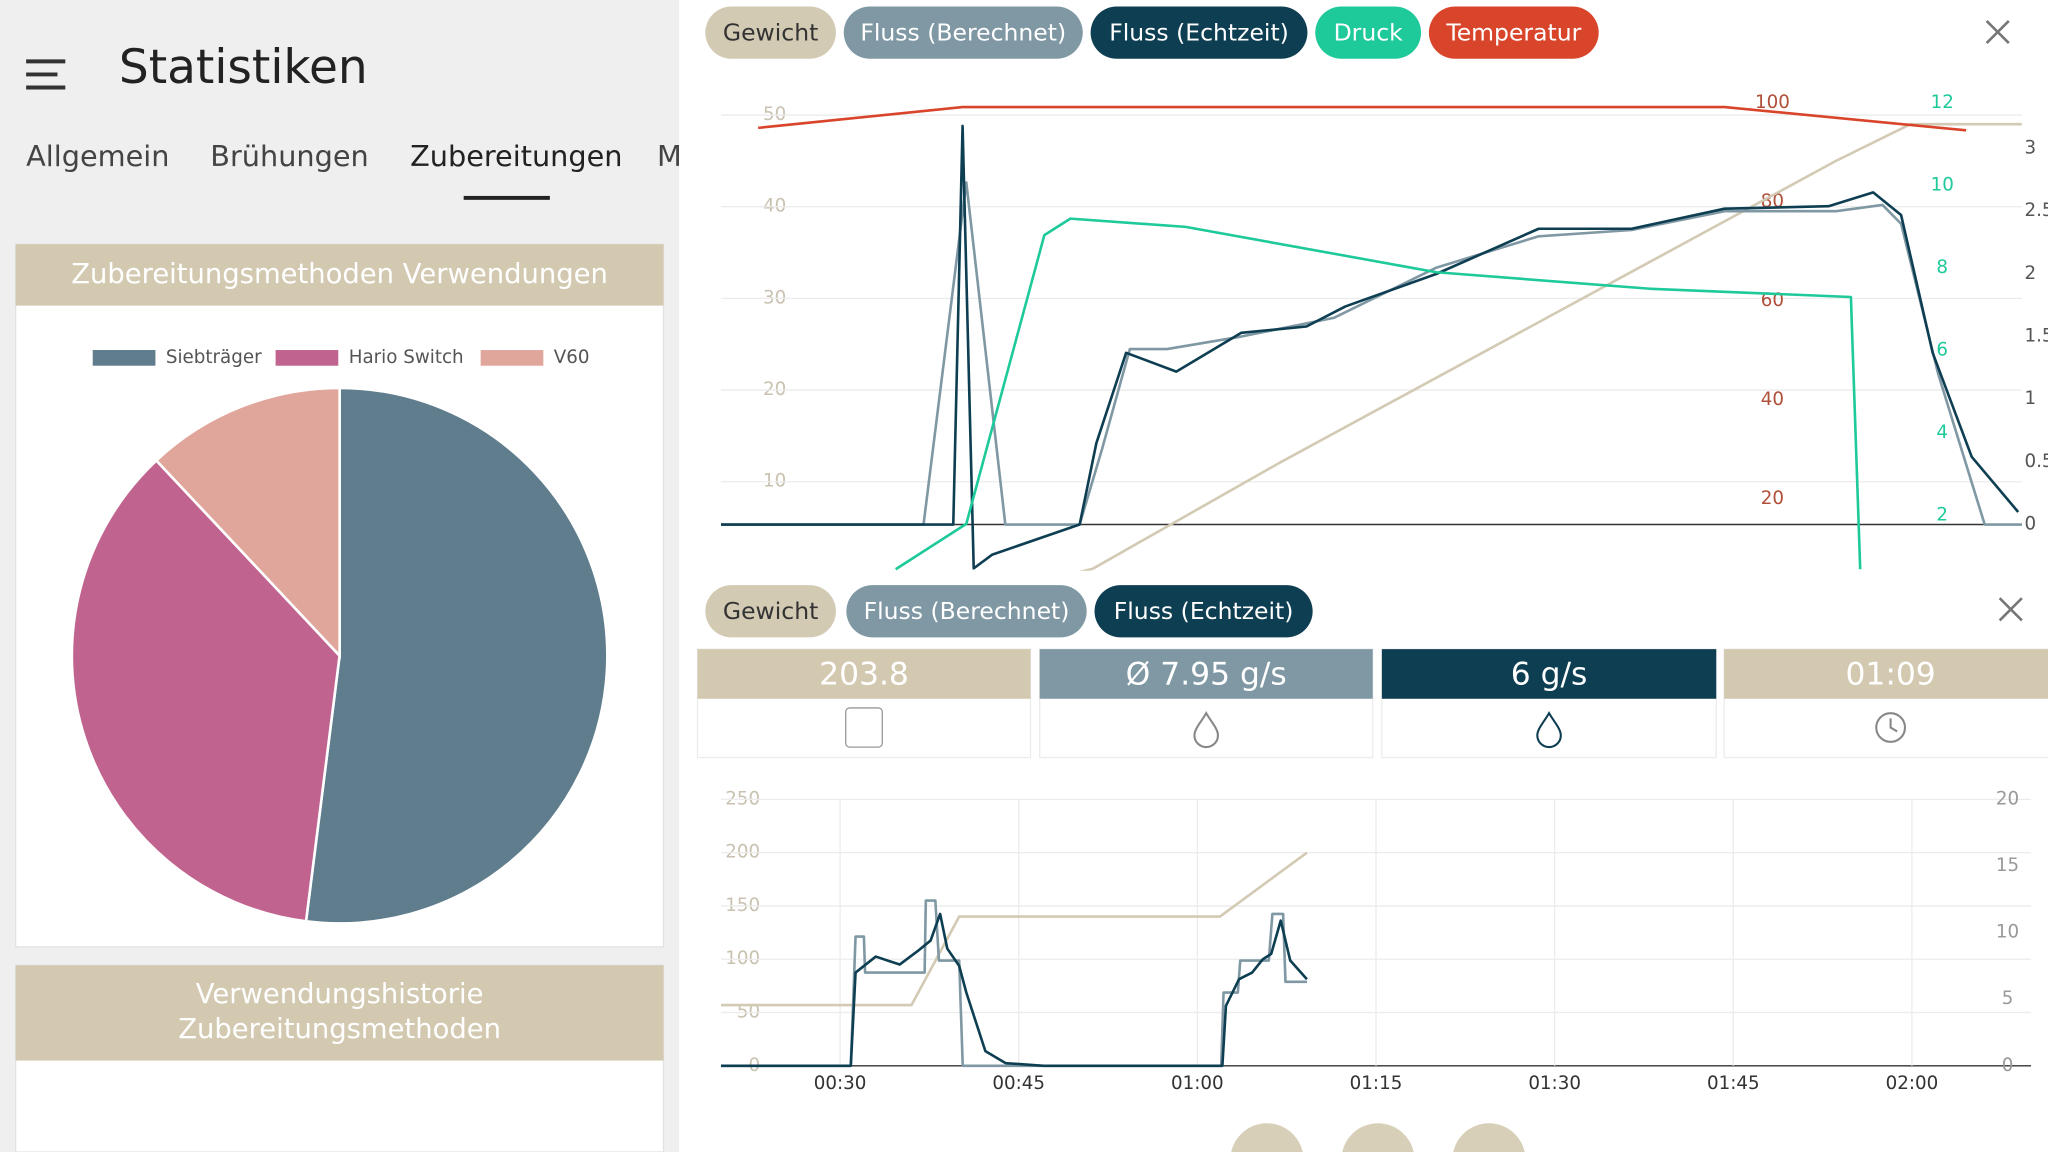 The height and width of the screenshot is (1152, 2048). I want to click on filter-chip-label: Druck, so click(1369, 32).